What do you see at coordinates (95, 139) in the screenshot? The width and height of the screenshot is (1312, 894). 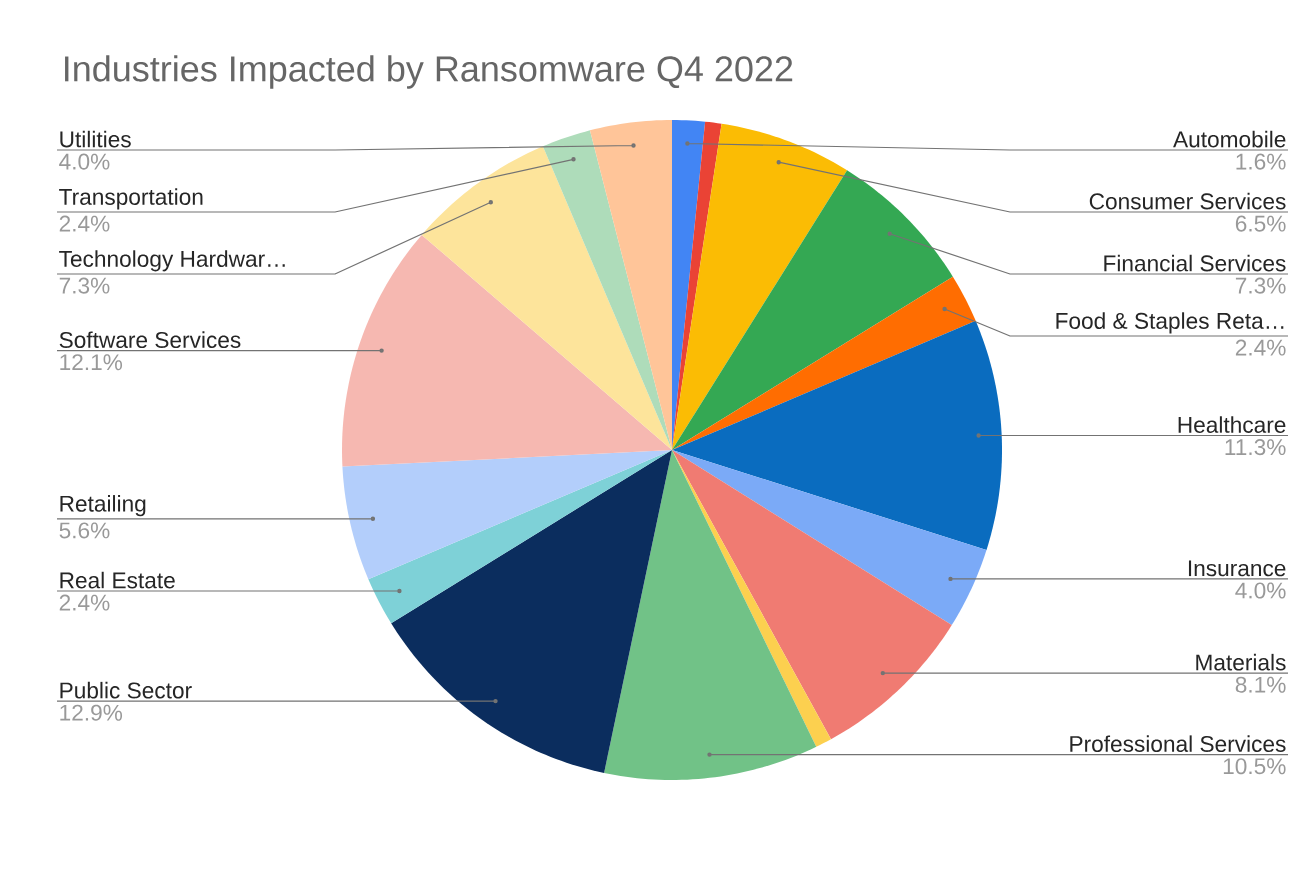 I see `slice-label: Utilities` at bounding box center [95, 139].